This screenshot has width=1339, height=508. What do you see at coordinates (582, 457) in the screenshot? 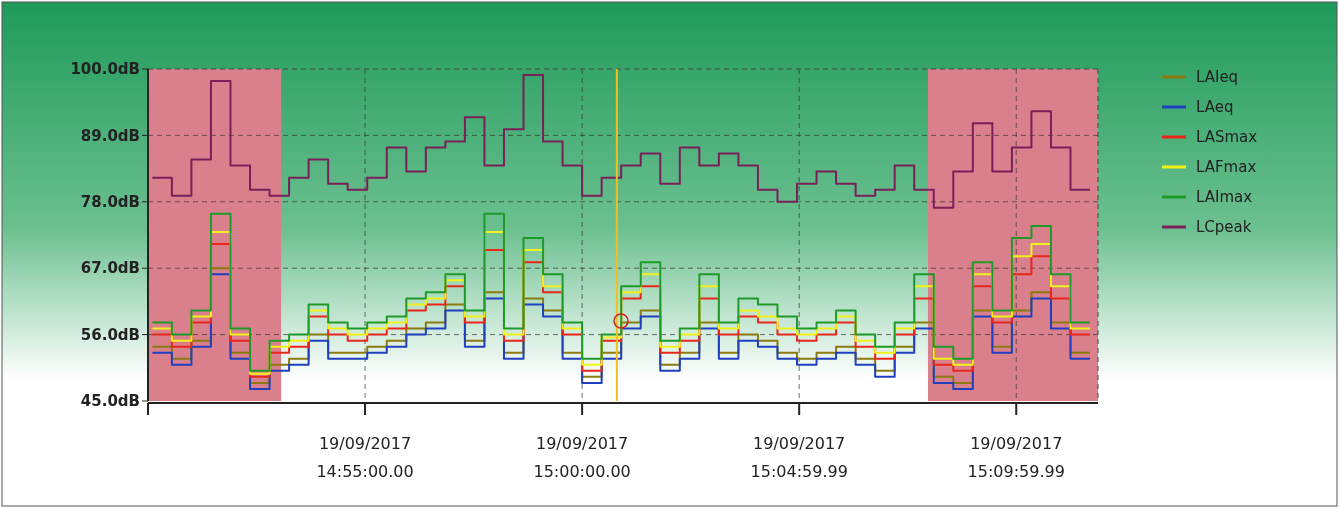
I see `x-tick-label: 19/09/2017 15:00:00.00` at bounding box center [582, 457].